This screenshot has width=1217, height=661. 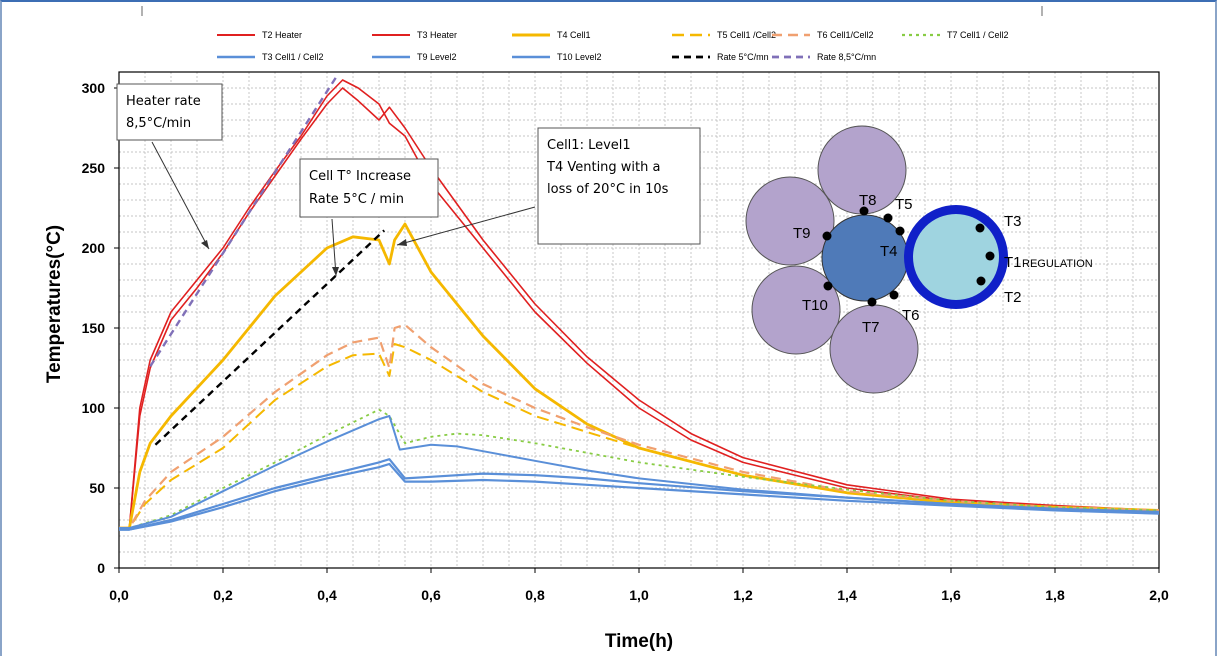 I want to click on annotation-line: Cell1: Level1, so click(x=589, y=145).